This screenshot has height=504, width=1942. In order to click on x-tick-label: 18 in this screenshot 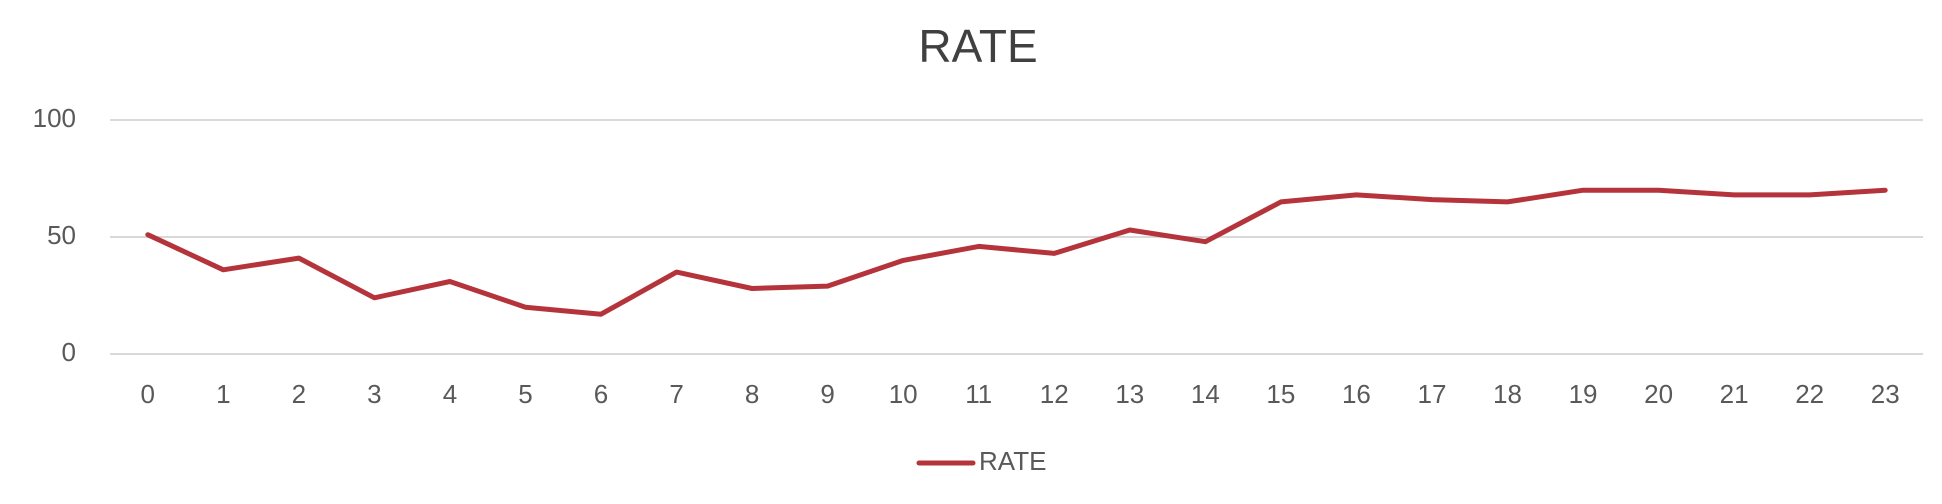, I will do `click(1507, 394)`.